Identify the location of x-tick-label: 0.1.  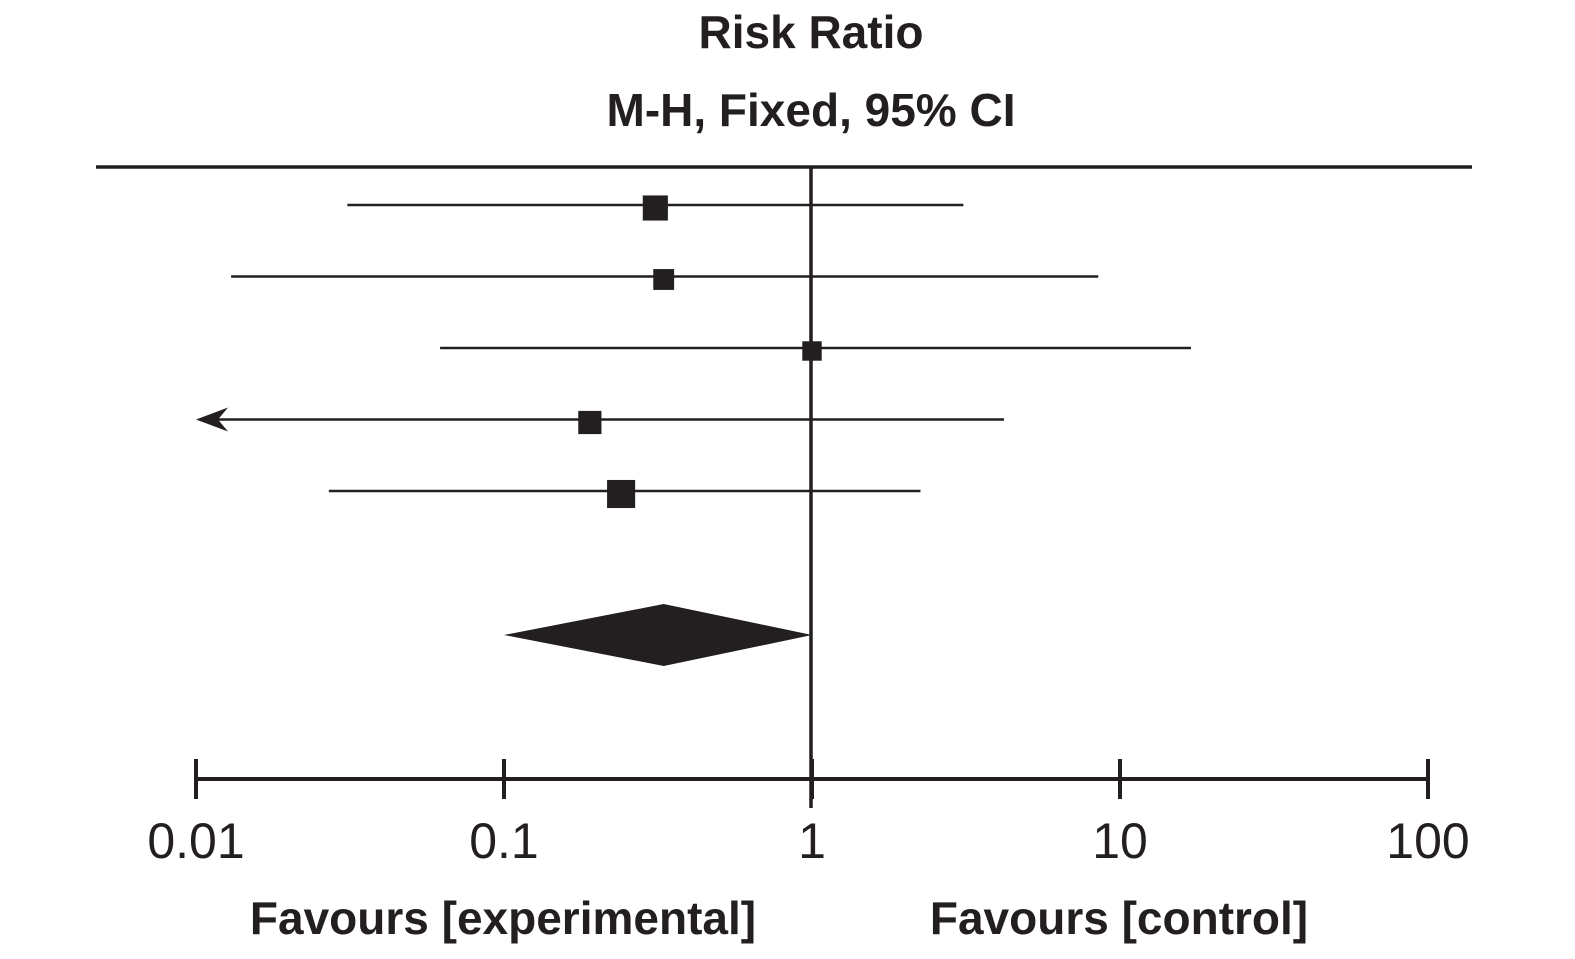
(504, 841).